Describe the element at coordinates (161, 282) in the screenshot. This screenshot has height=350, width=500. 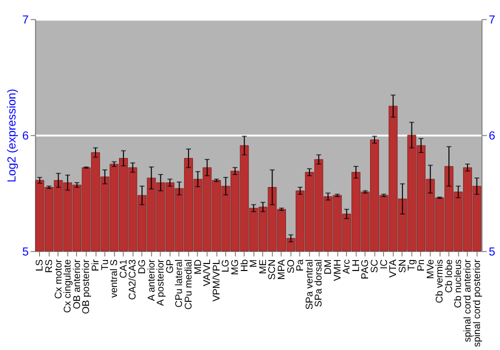
I see `x-tick-label: A posterior` at that location.